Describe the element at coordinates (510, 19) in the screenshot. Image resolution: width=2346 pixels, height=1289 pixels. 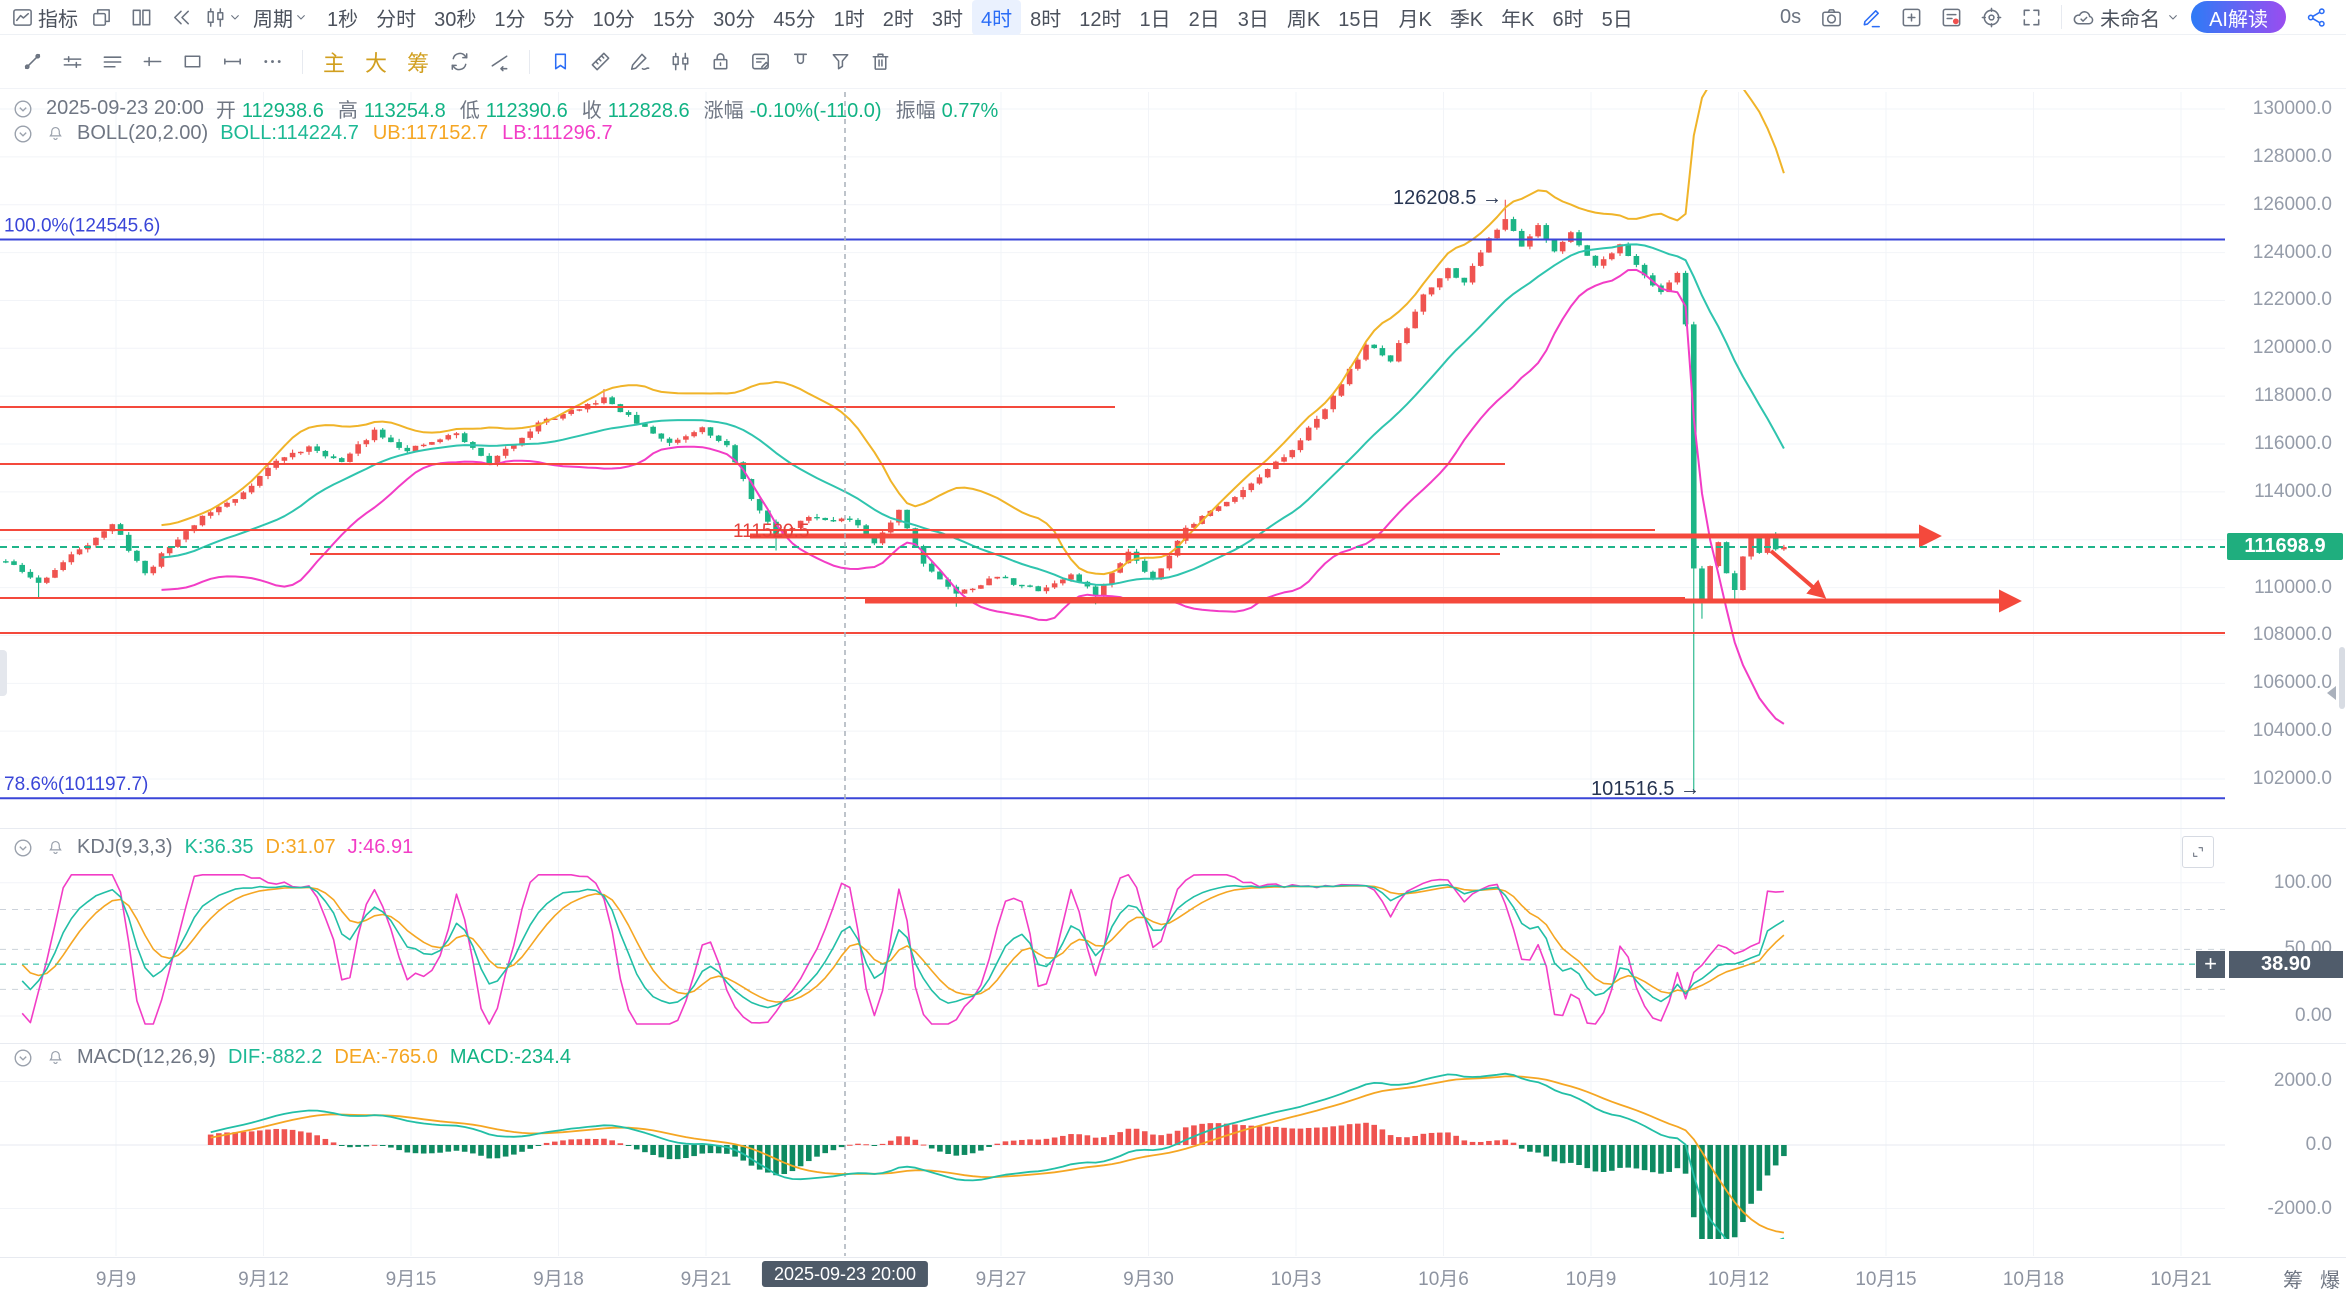
I see `timeframe-1分: 1分` at that location.